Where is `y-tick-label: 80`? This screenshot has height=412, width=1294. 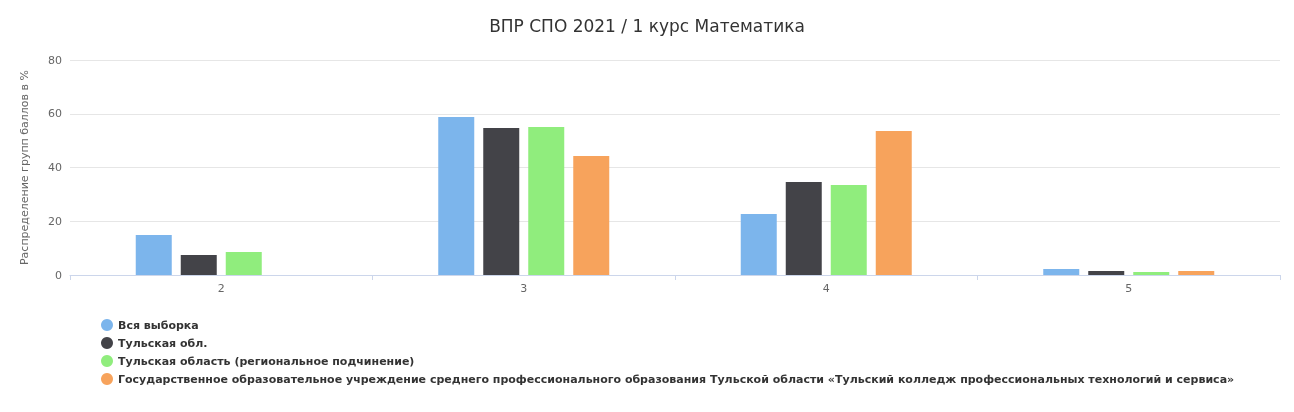 y-tick-label: 80 is located at coordinates (55, 60).